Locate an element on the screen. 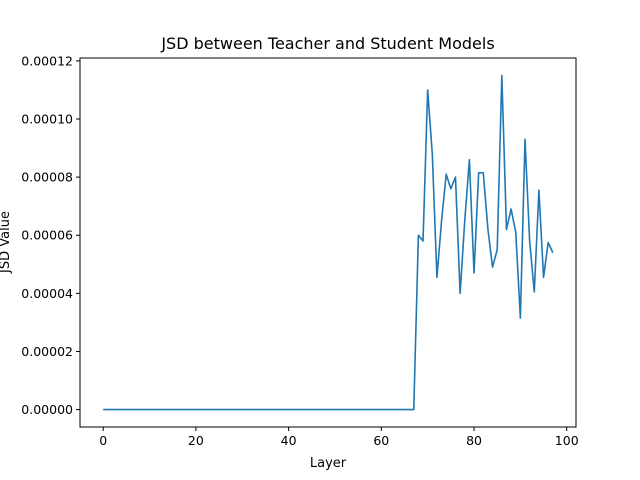 The image size is (640, 480). x-axis-label: Layer is located at coordinates (328, 463).